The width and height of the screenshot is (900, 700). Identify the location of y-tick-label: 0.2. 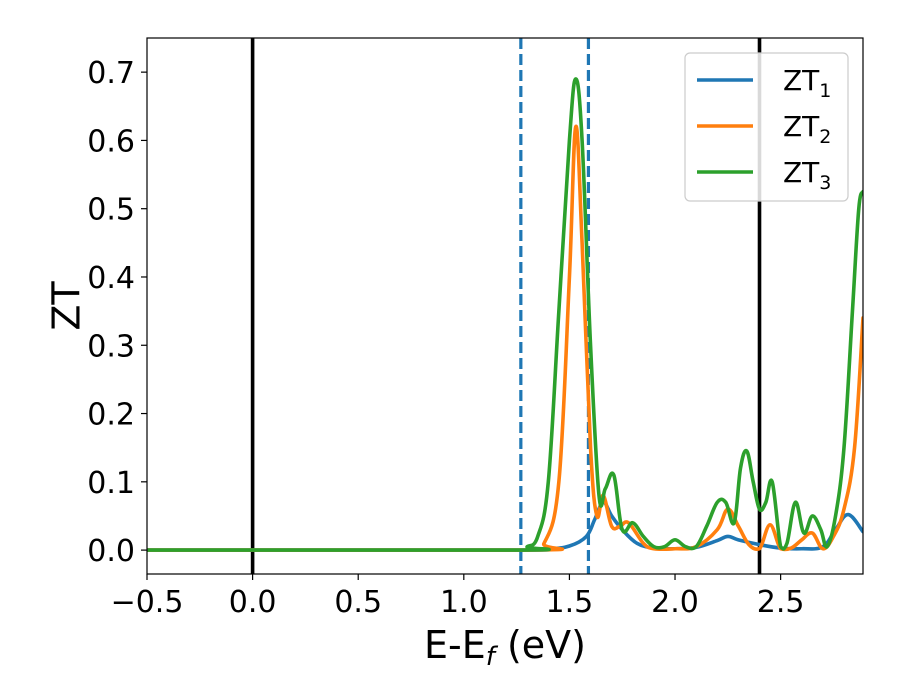
(111, 415).